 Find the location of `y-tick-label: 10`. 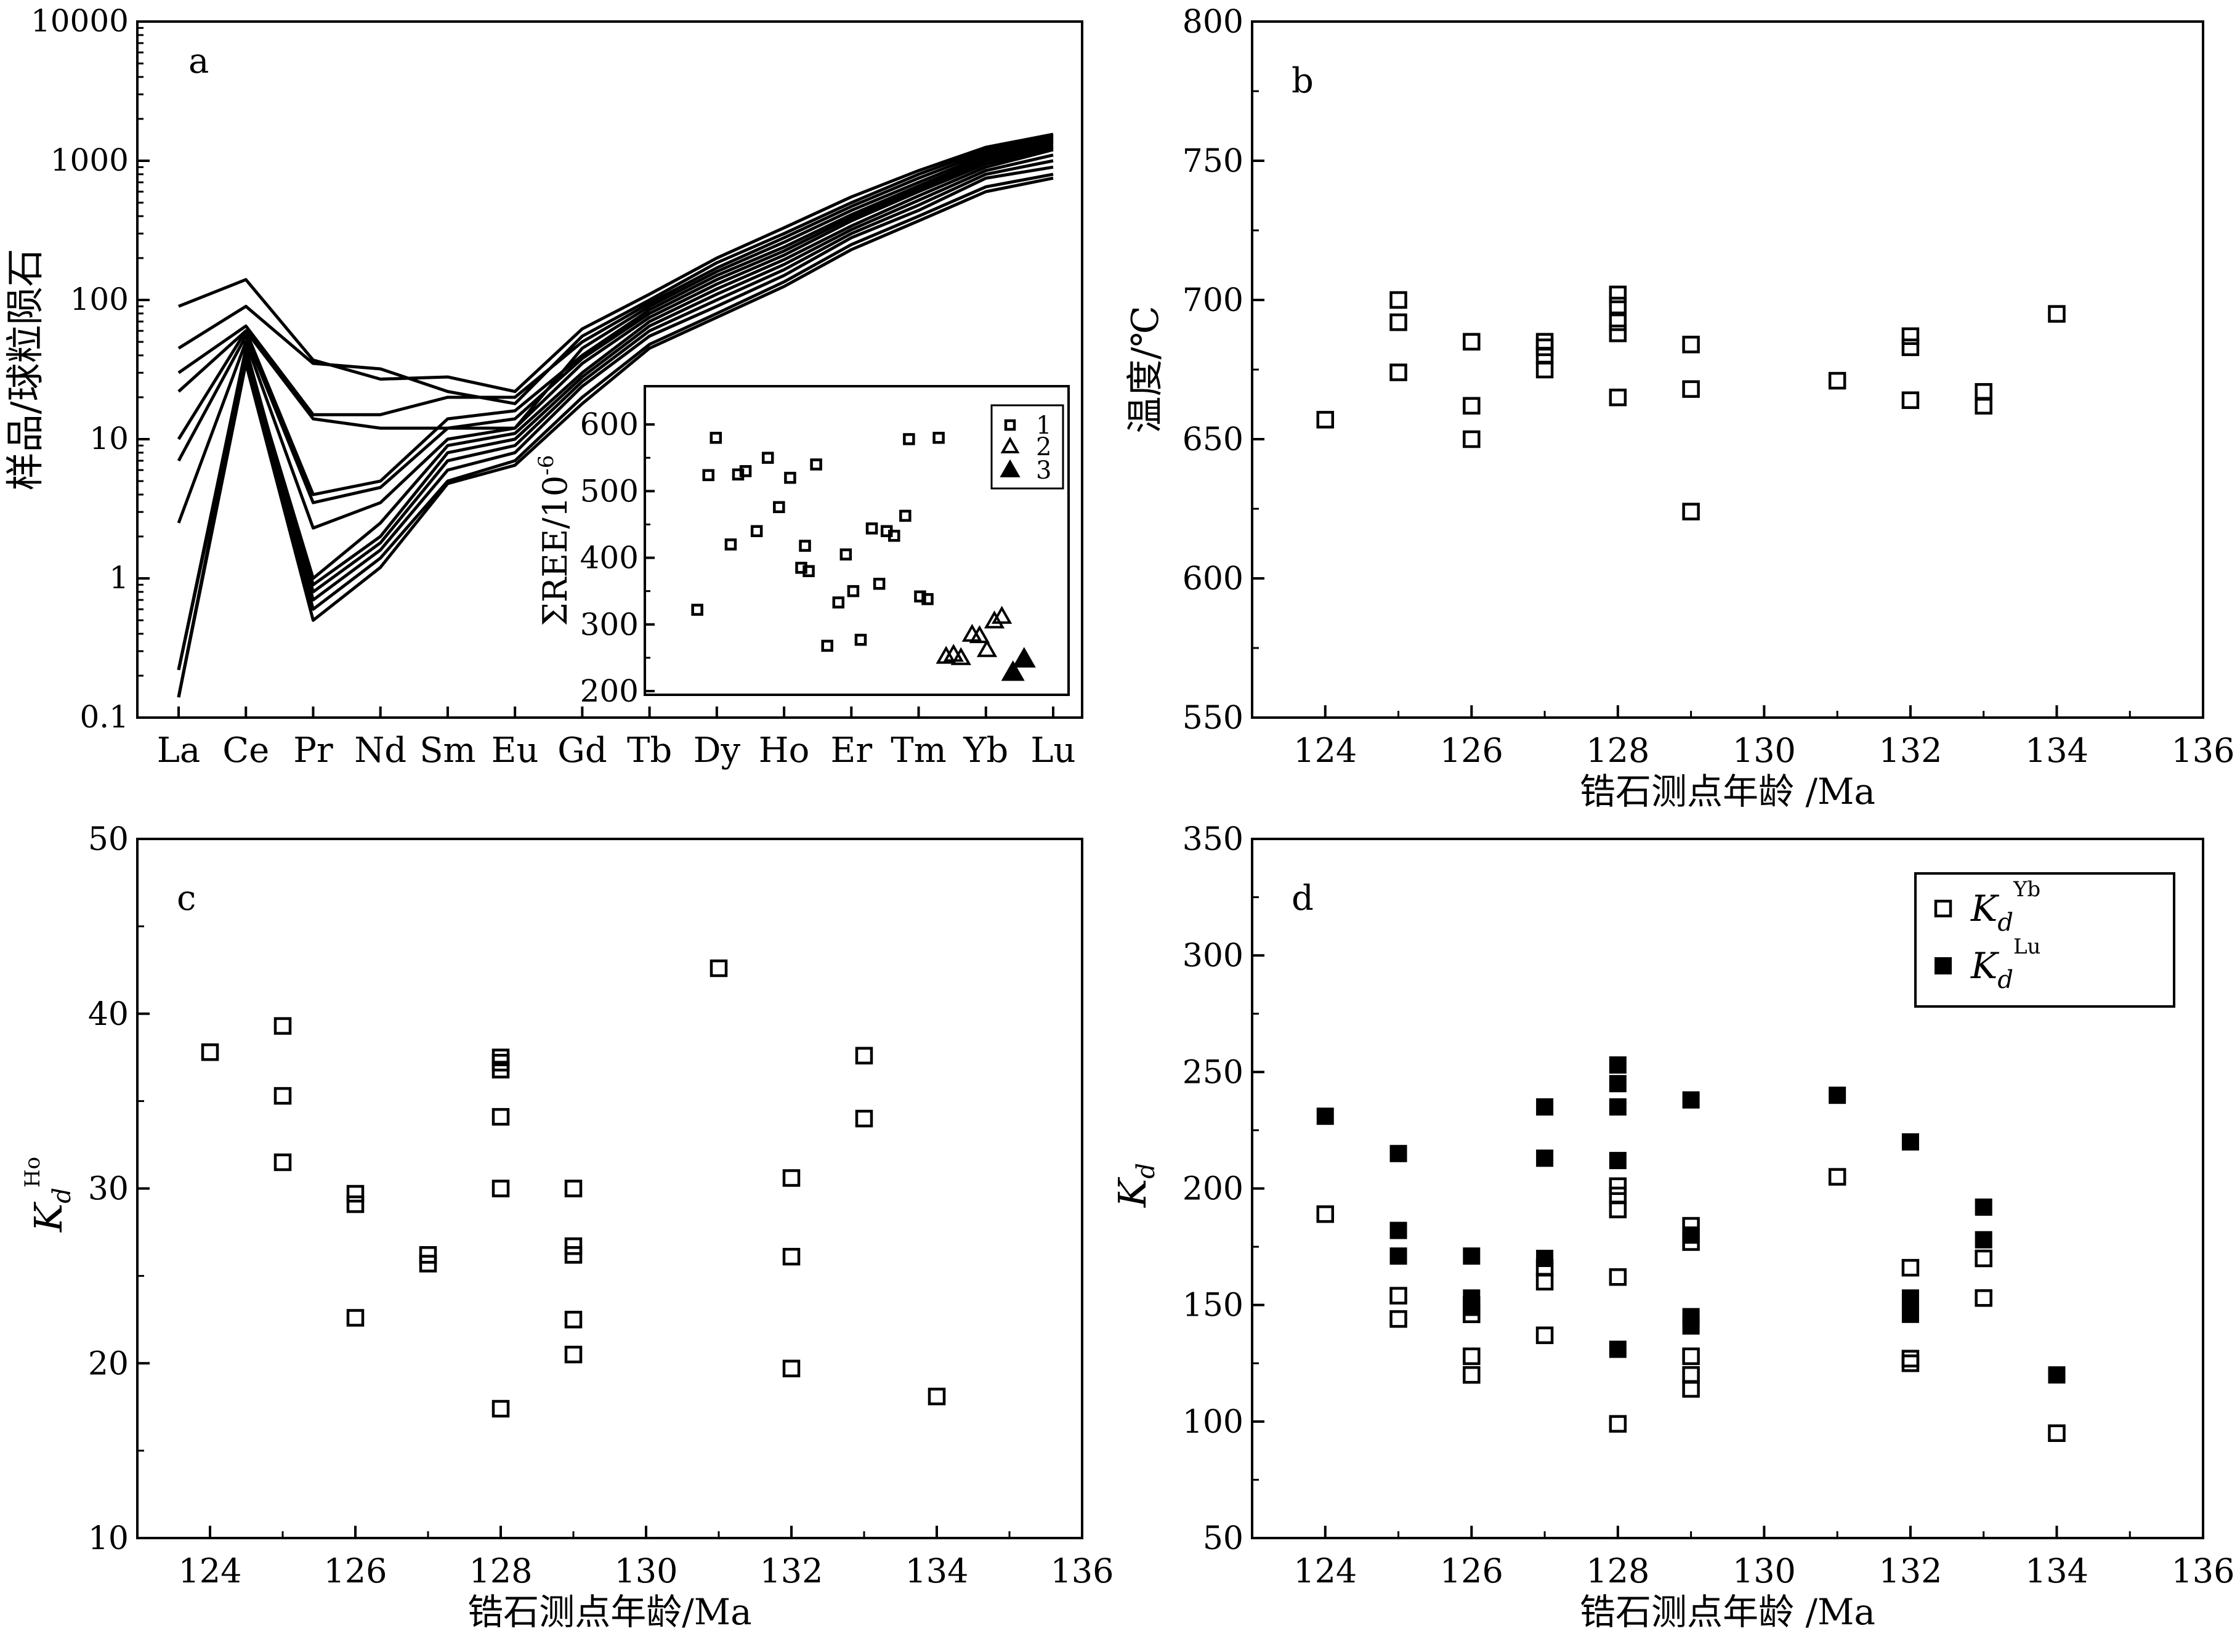

y-tick-label: 10 is located at coordinates (109, 439).